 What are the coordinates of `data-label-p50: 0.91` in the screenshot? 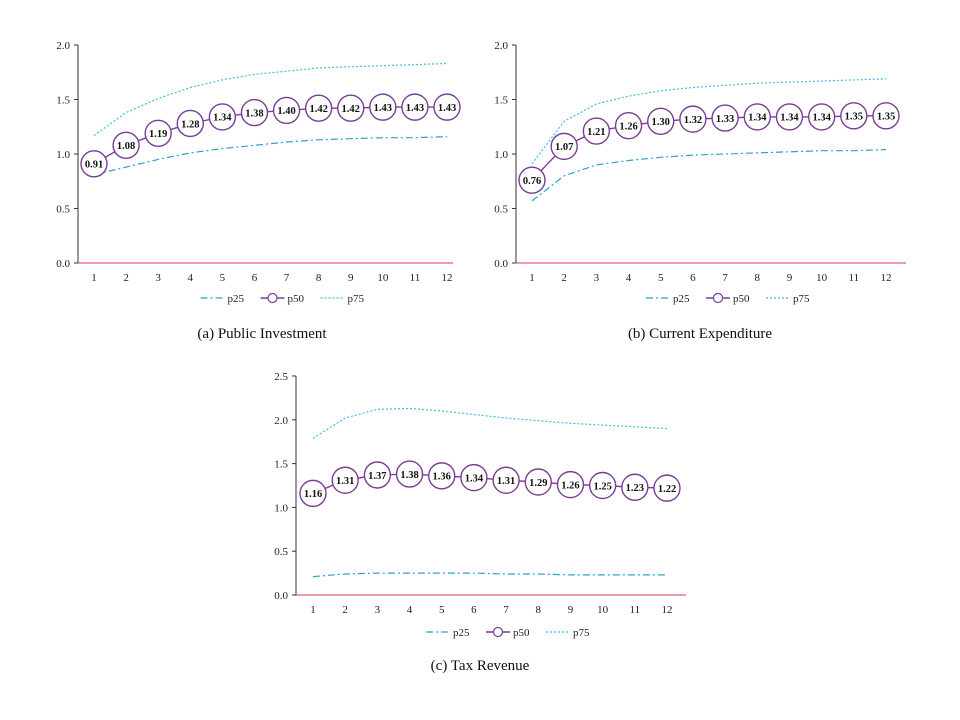 It's located at (94, 165).